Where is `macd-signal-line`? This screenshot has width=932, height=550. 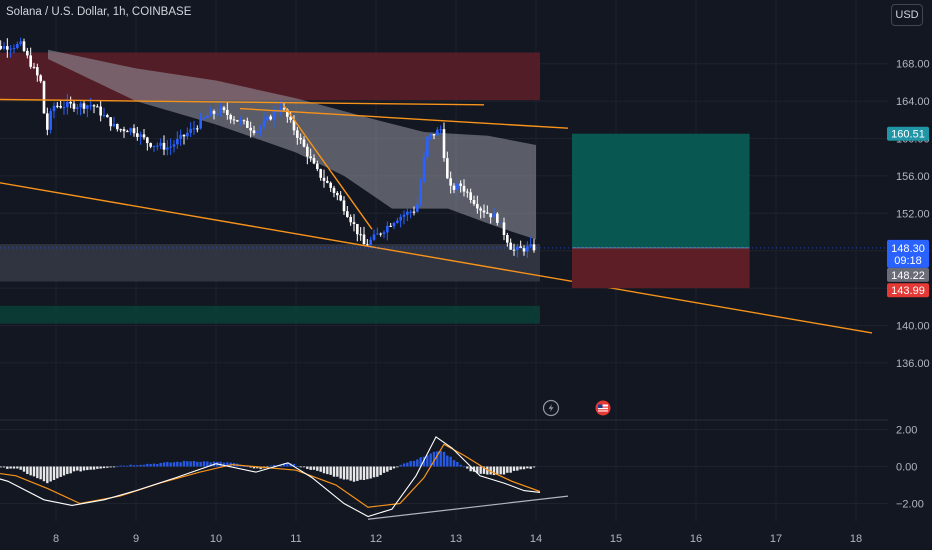
macd-signal-line is located at coordinates (270, 475).